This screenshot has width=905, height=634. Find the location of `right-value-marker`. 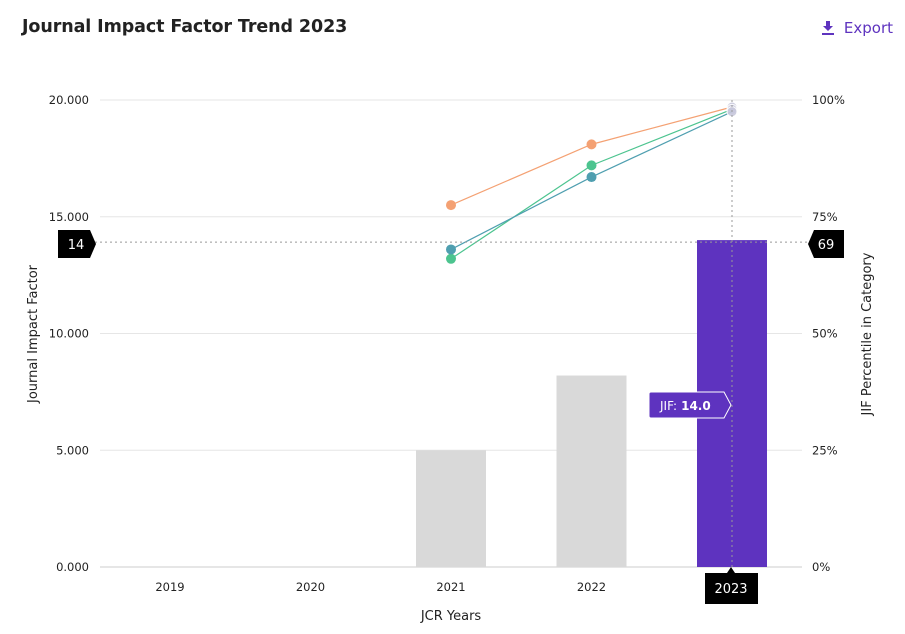

right-value-marker is located at coordinates (826, 244).